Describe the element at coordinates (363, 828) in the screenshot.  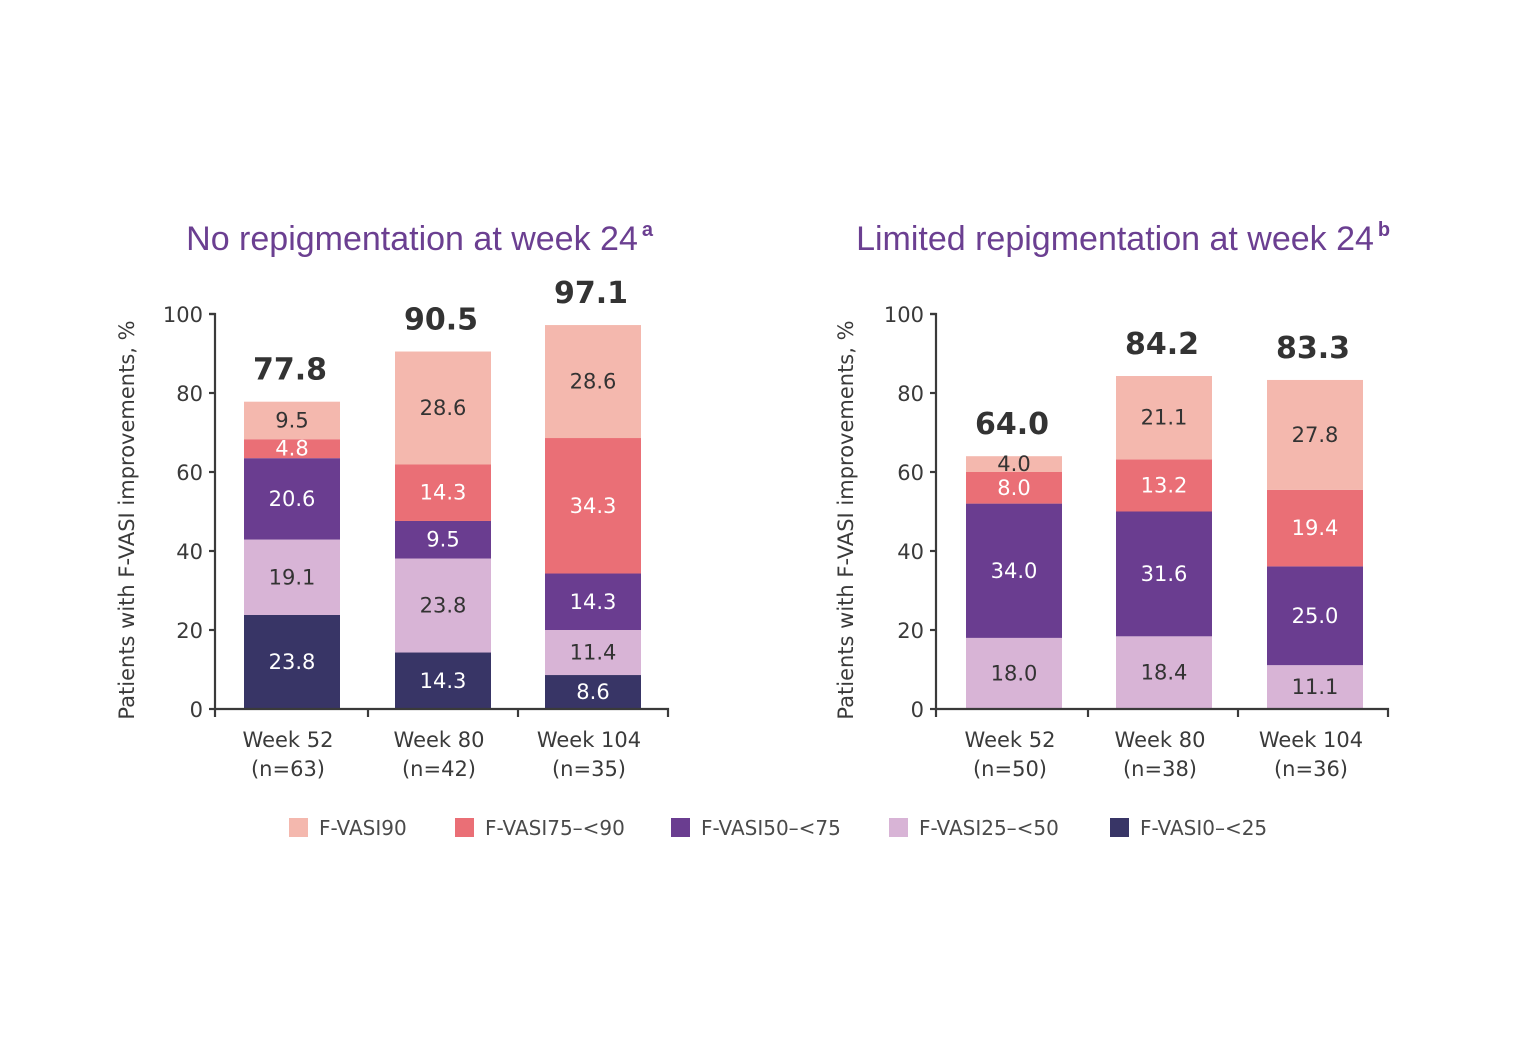
I see `legend-label-fvasi90: F-VASI90` at that location.